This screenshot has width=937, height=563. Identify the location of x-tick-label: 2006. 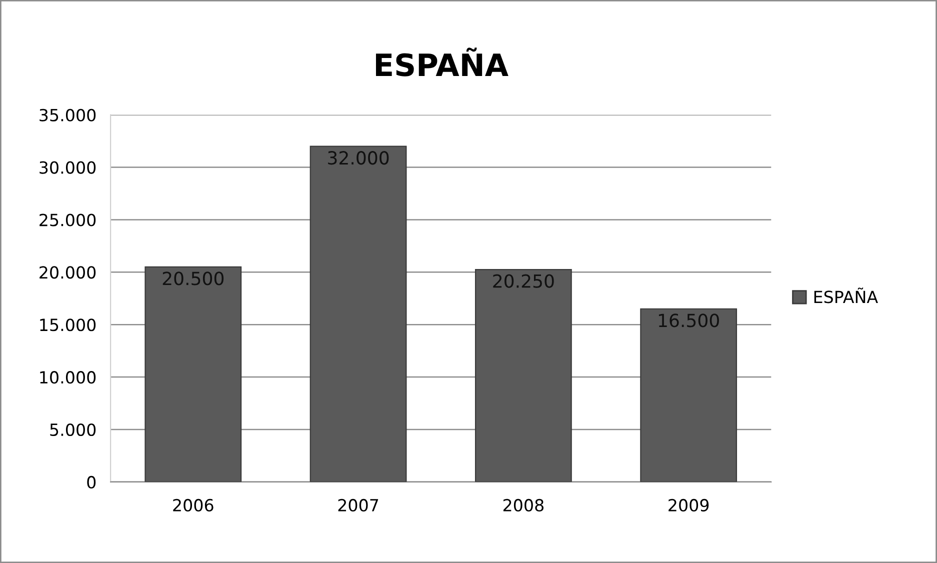
(193, 505).